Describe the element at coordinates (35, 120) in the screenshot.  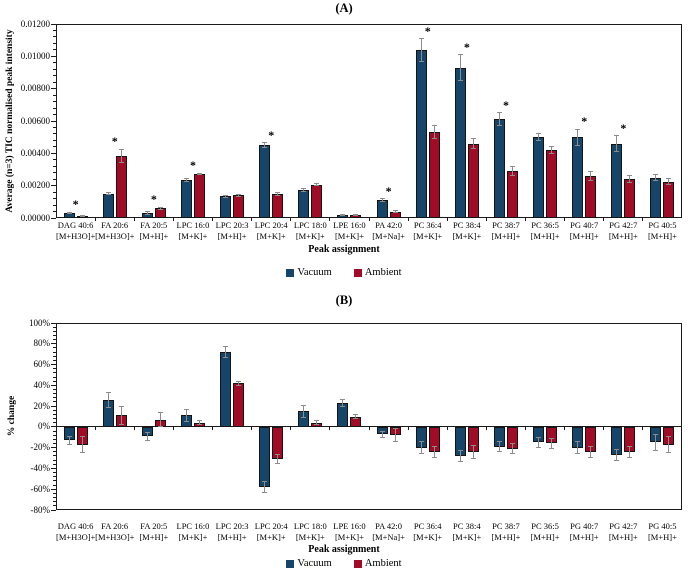
I see `y-axis-tick-label: 0.00600` at that location.